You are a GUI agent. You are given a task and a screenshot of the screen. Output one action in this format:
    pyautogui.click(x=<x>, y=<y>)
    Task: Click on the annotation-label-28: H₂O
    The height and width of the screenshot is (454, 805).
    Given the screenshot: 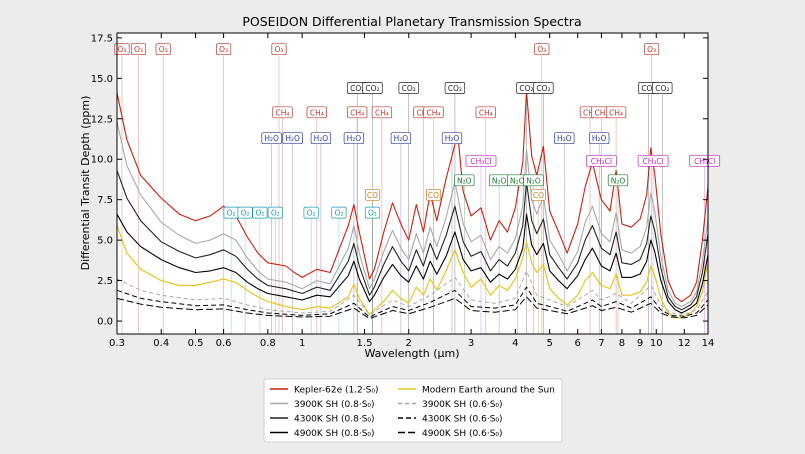 What is the action you would take?
    pyautogui.click(x=354, y=138)
    